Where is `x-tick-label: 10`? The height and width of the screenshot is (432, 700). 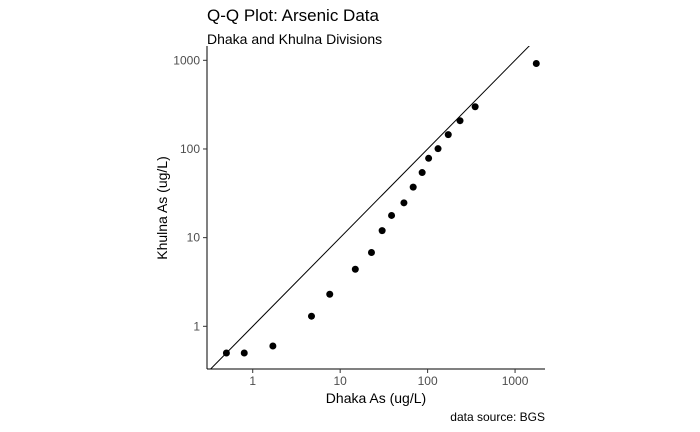 x-tick-label: 10 is located at coordinates (340, 381).